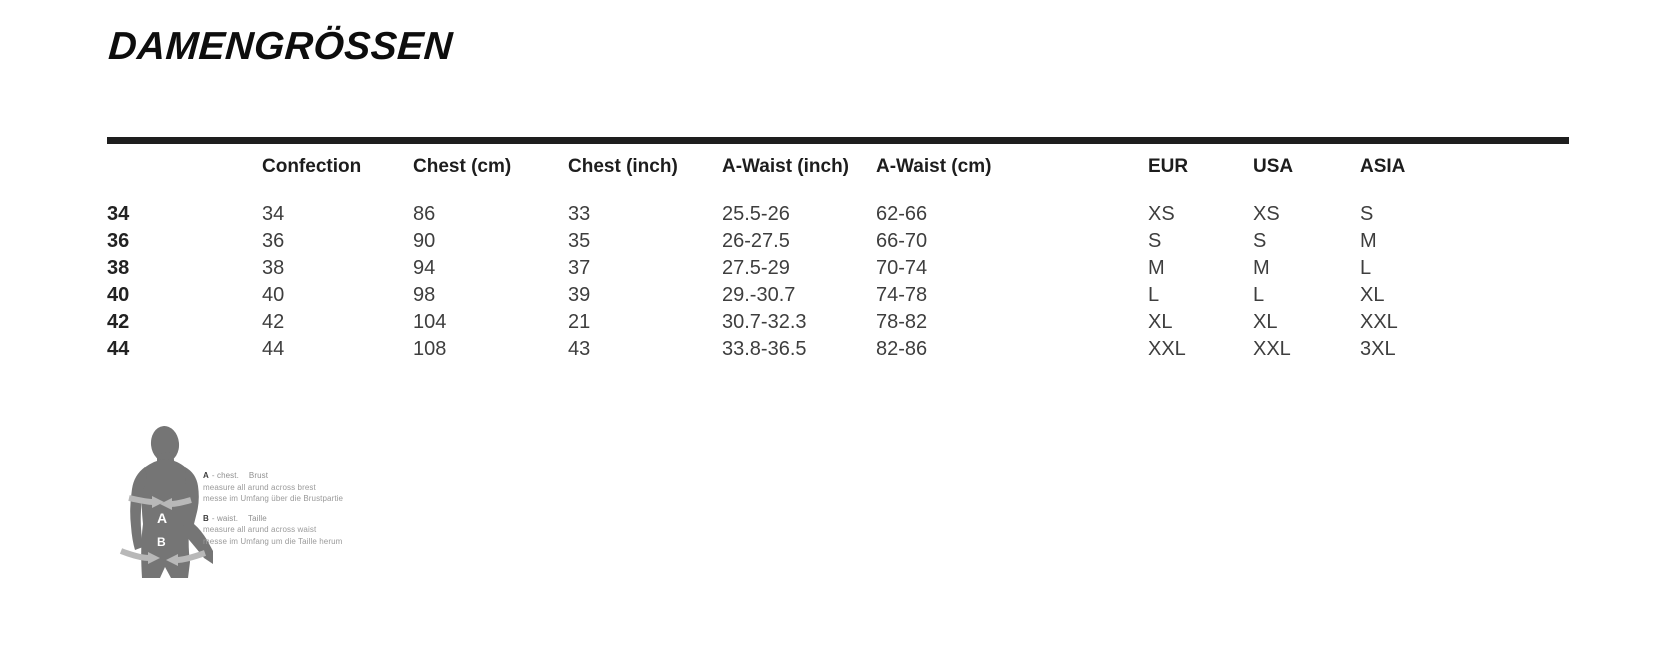 The width and height of the screenshot is (1658, 664). Describe the element at coordinates (579, 322) in the screenshot. I see `value-cell: 21` at that location.